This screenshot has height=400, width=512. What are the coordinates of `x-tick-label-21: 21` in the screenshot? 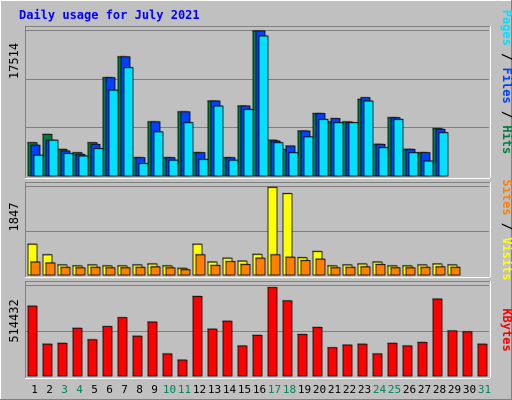 It's located at (334, 389).